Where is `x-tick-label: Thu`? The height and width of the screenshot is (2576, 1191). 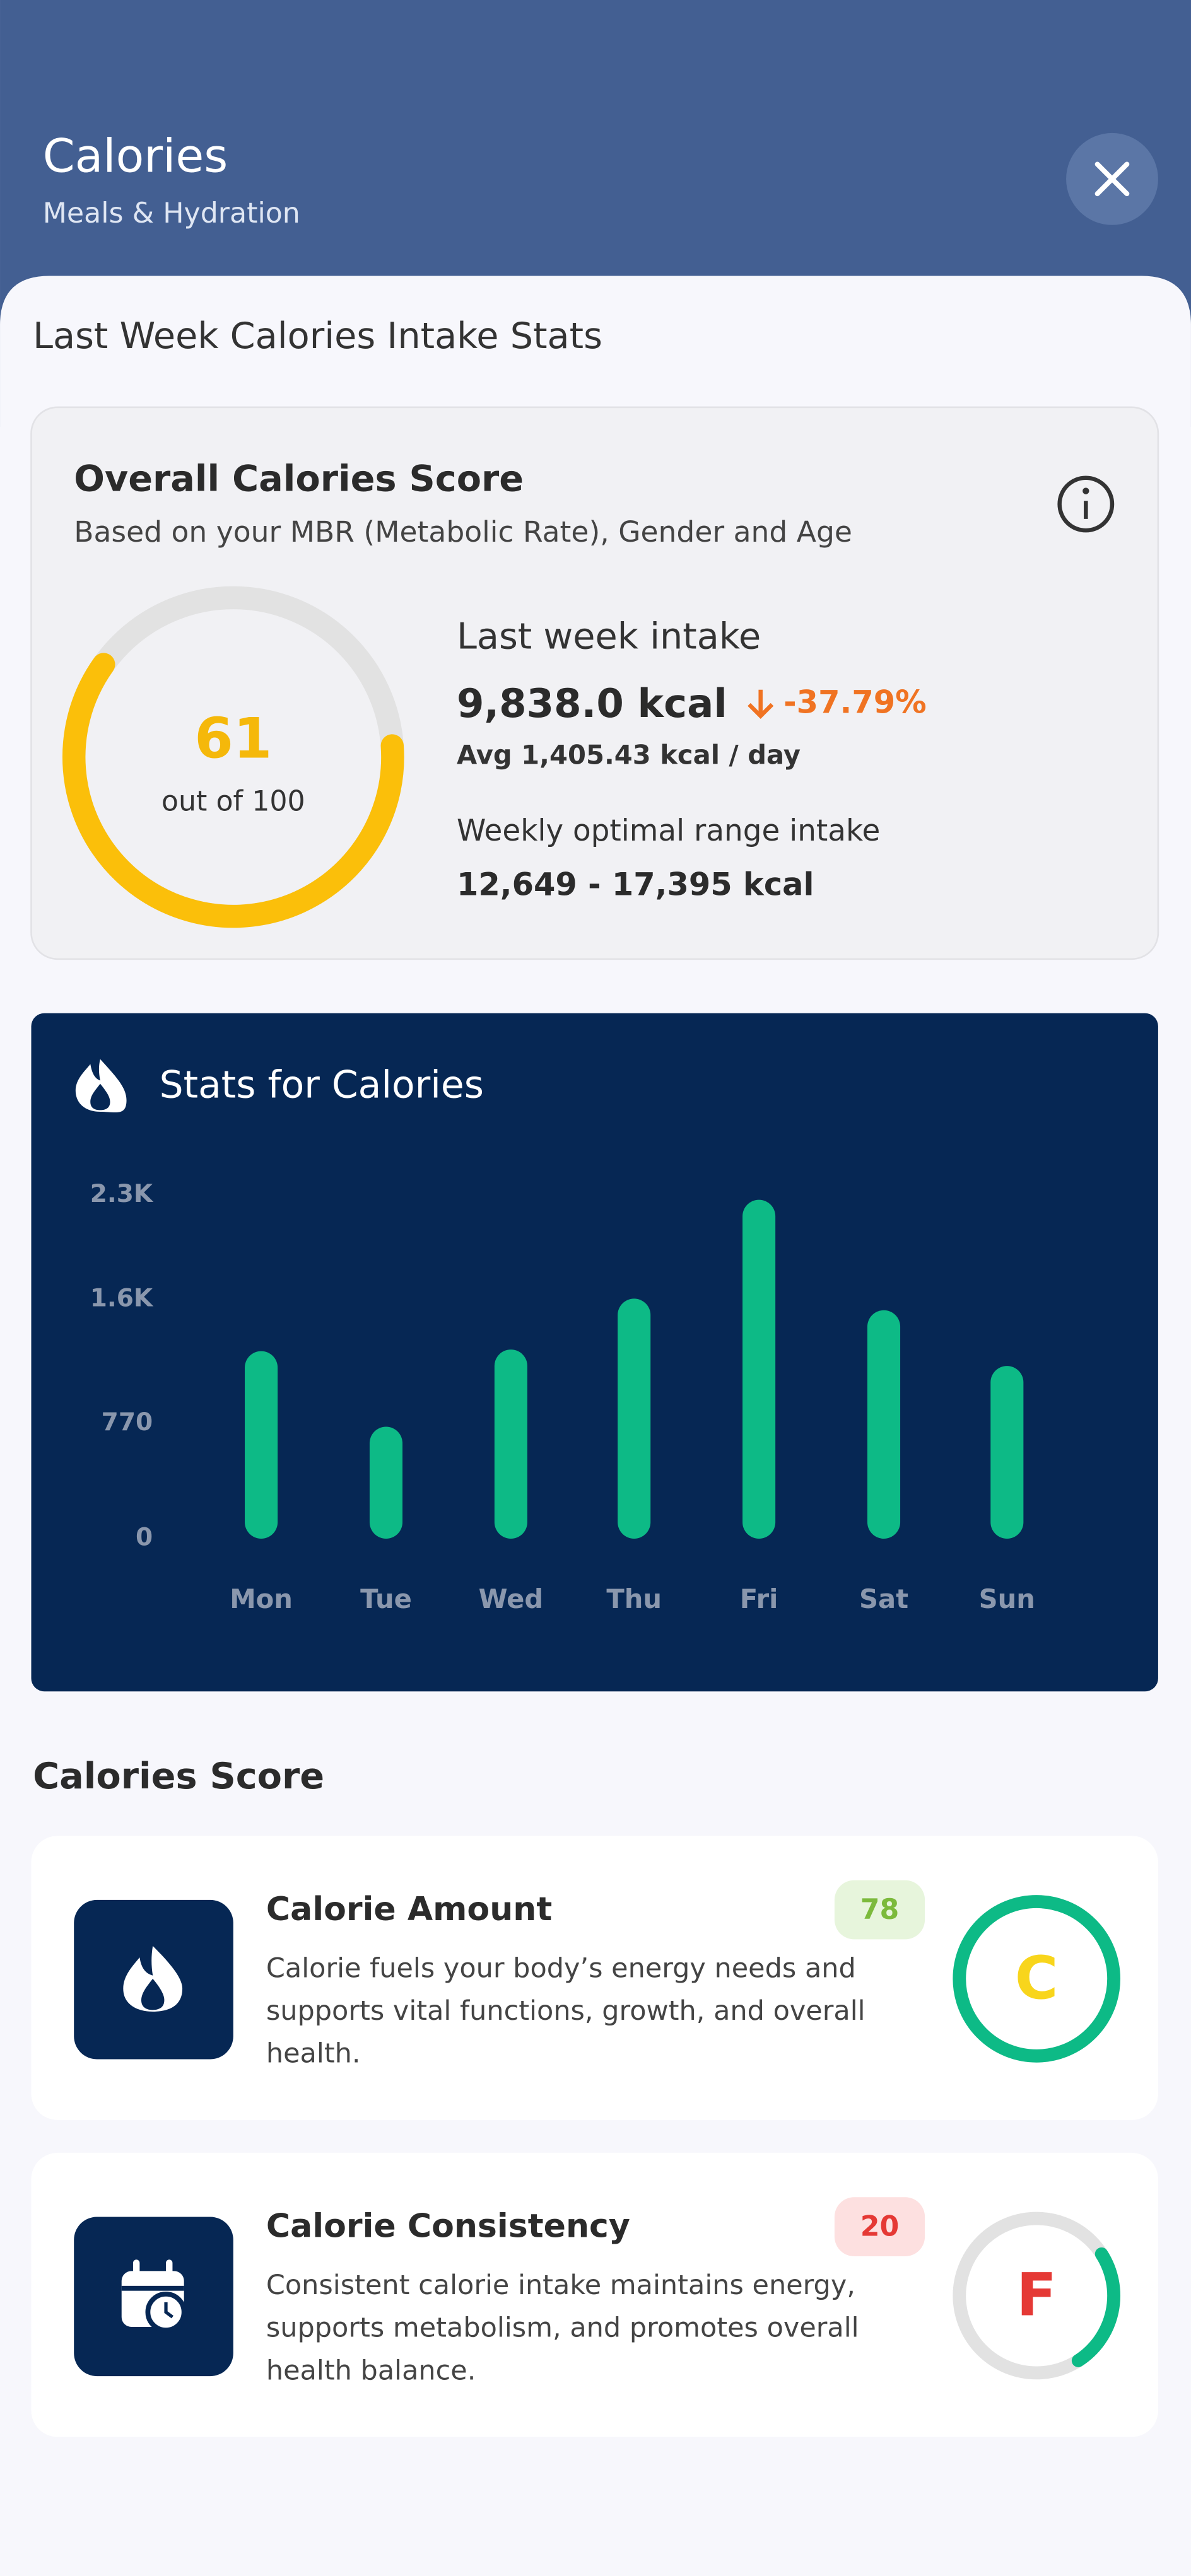
x-tick-label: Thu is located at coordinates (634, 1599).